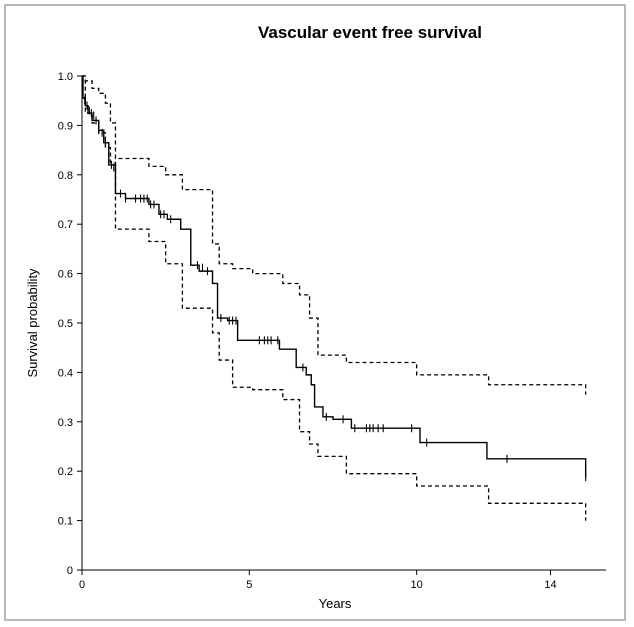 The height and width of the screenshot is (627, 634). What do you see at coordinates (65, 472) in the screenshot?
I see `y-tick-label: 0.2` at bounding box center [65, 472].